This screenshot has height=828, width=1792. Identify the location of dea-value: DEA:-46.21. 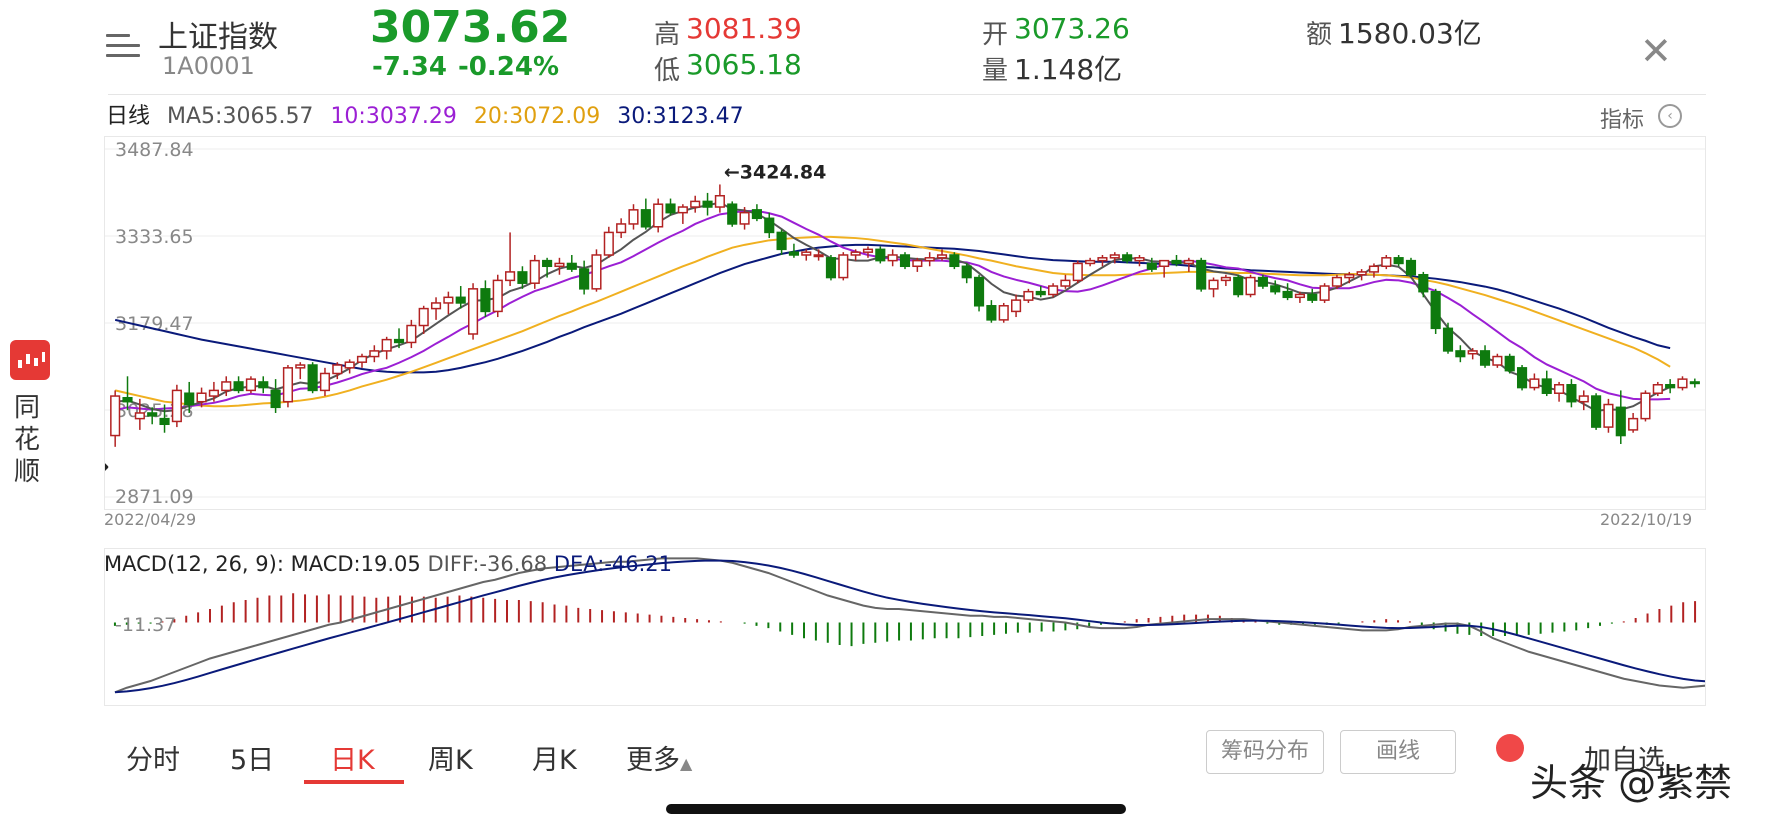
(613, 564).